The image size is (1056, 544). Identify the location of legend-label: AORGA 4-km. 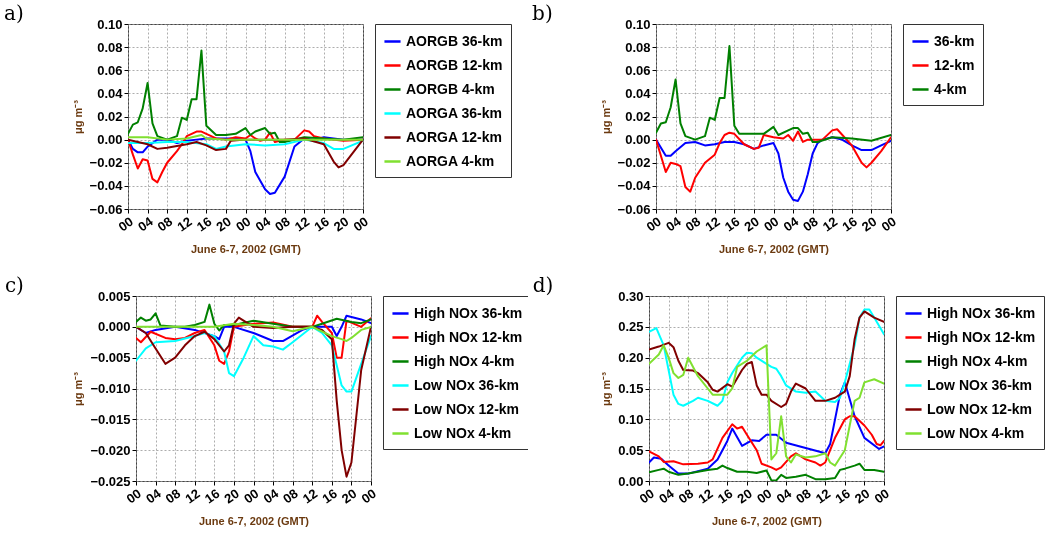
(450, 160).